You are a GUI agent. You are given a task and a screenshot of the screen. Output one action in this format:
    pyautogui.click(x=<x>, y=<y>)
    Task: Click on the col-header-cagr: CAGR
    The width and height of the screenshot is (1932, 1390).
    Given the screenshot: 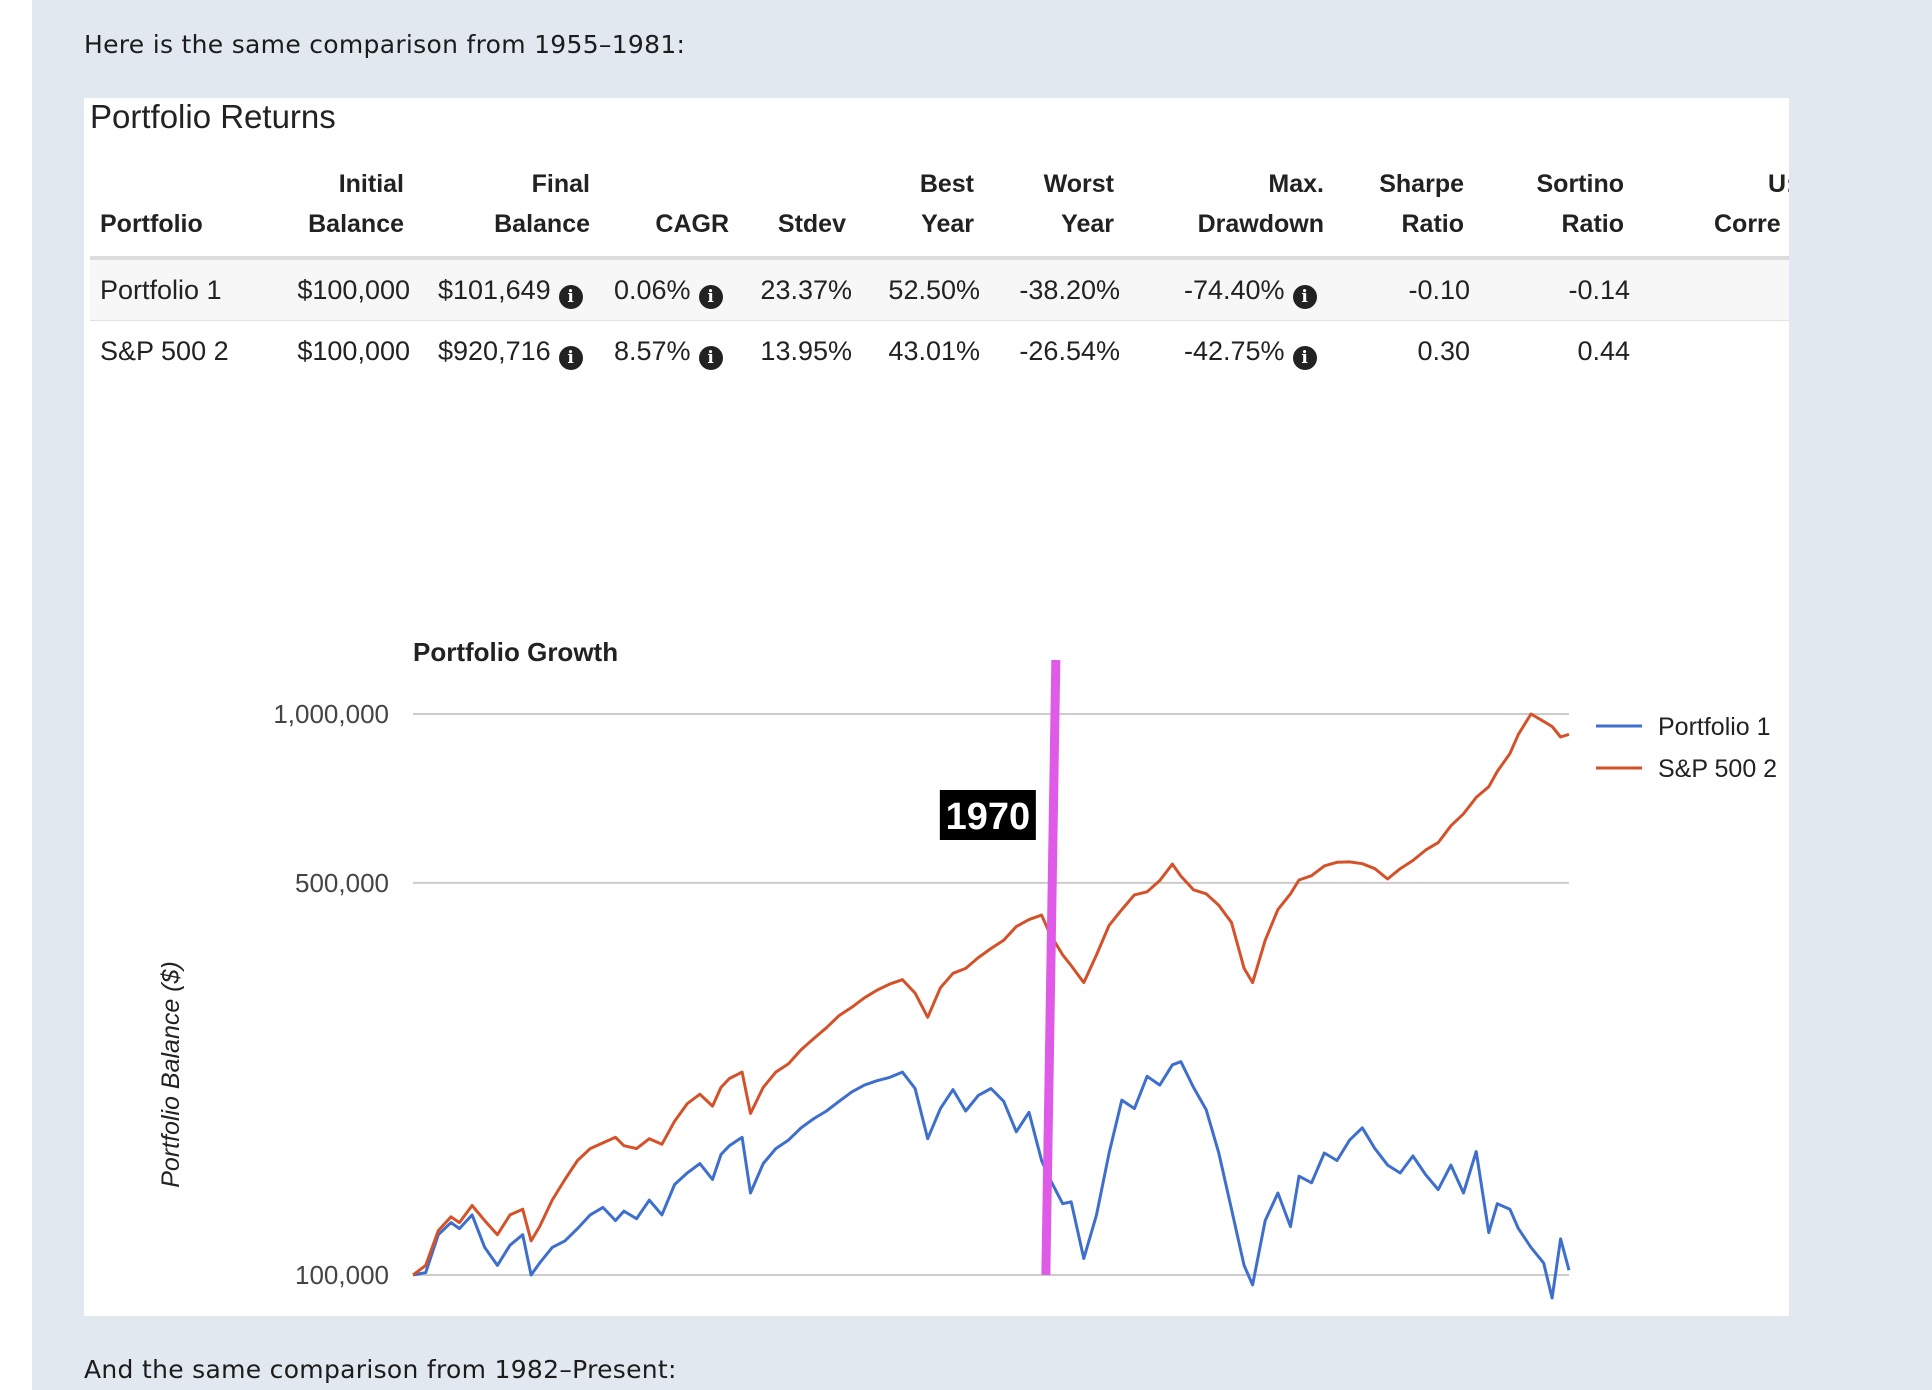 What is the action you would take?
    pyautogui.click(x=692, y=224)
    